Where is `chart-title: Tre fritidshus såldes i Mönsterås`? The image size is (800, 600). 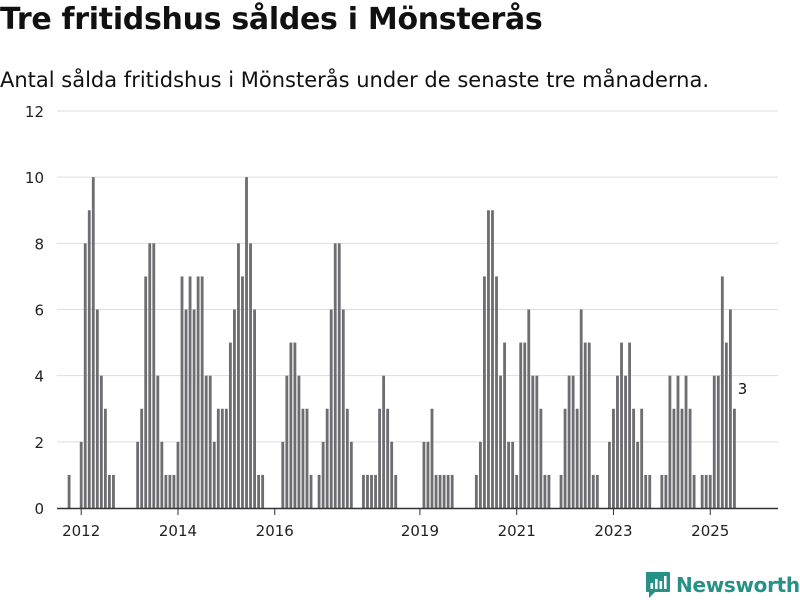
chart-title: Tre fritidshus såldes i Mönsterås is located at coordinates (271, 19).